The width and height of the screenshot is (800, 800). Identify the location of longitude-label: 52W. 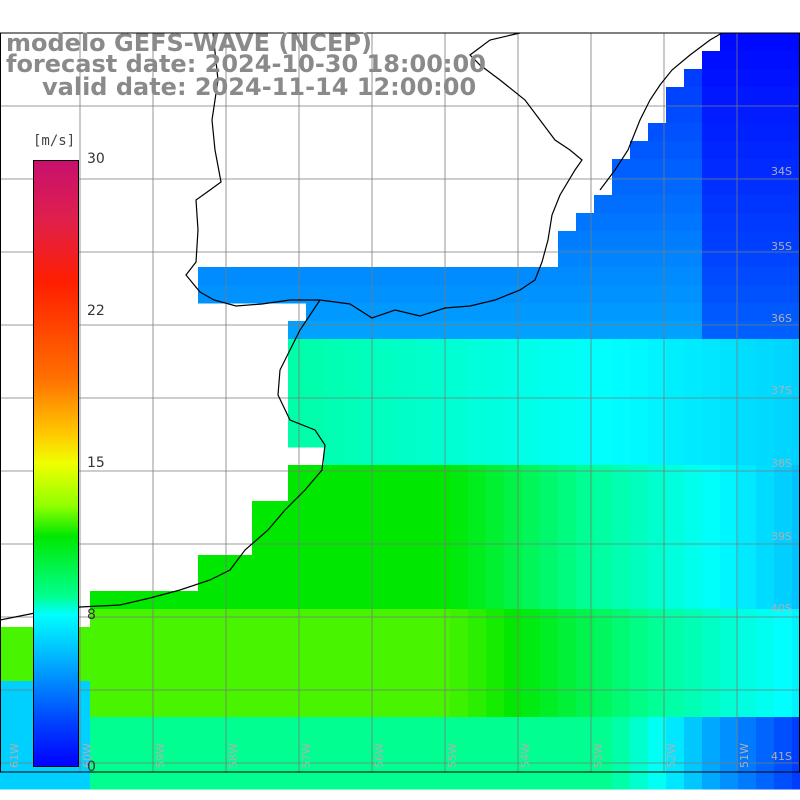
(671, 755).